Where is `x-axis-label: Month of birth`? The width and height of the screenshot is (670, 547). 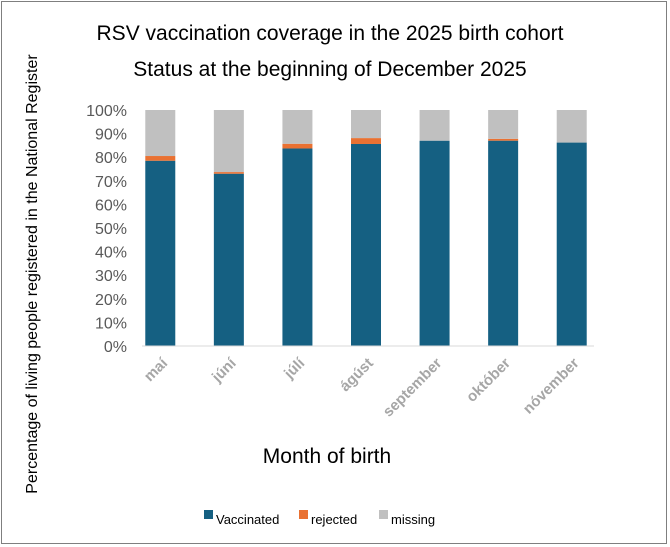
x-axis-label: Month of birth is located at coordinates (327, 456).